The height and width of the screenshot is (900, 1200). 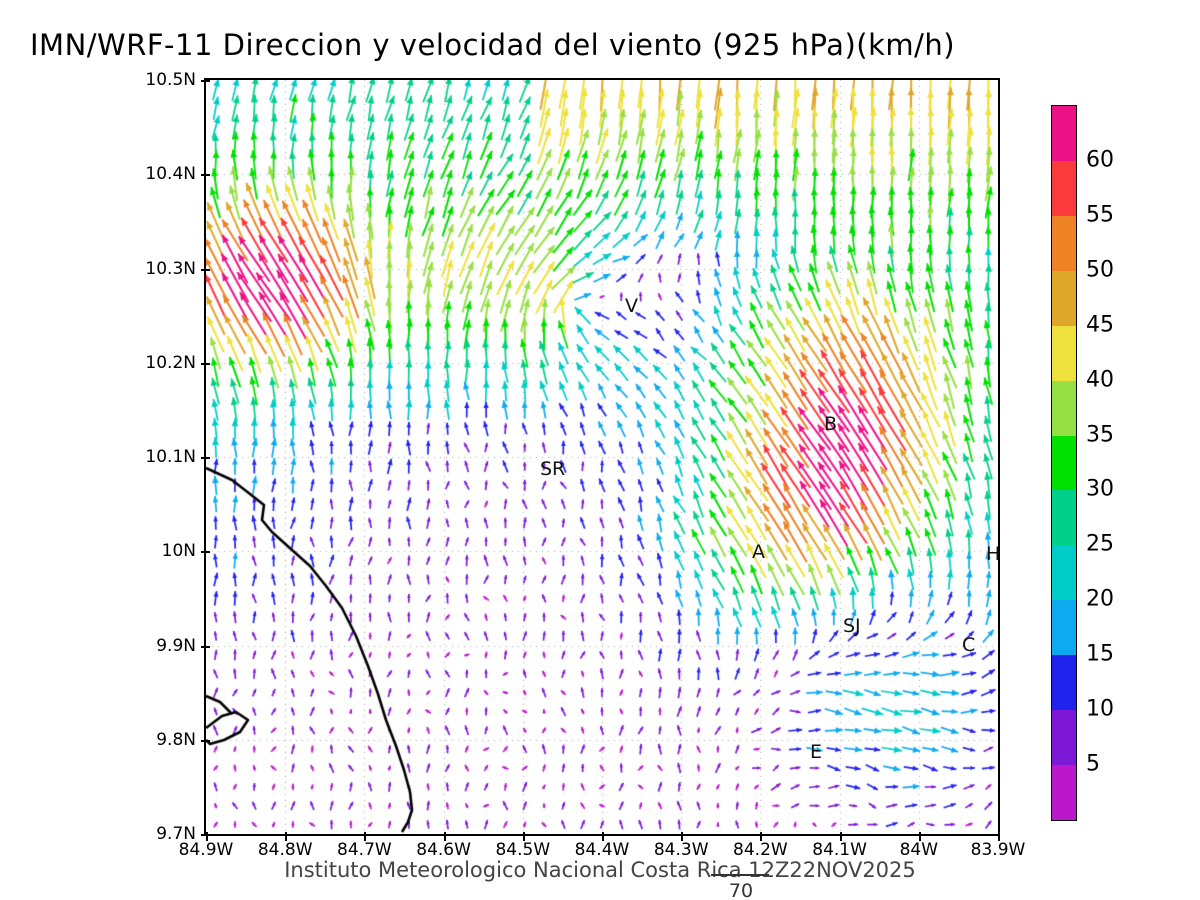 I want to click on y-axis-tick-label: 10.3N, so click(x=170, y=268).